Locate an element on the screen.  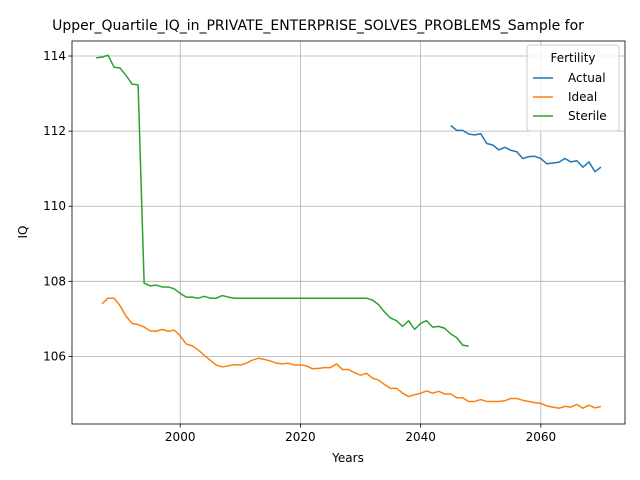
legend-items: Actual Ideal Sterile is located at coordinates (570, 97).